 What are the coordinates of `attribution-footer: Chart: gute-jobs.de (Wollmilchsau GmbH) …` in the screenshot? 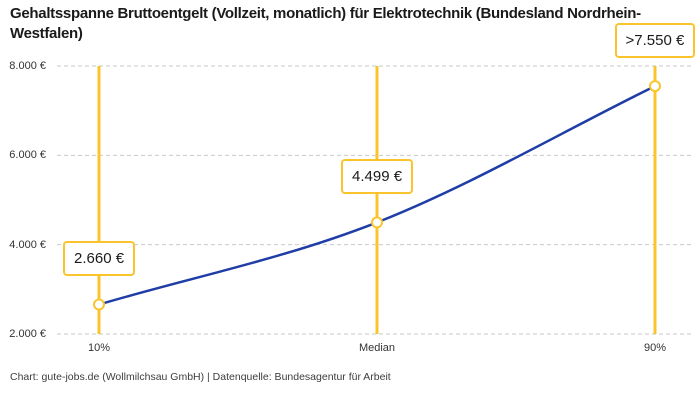 It's located at (200, 377).